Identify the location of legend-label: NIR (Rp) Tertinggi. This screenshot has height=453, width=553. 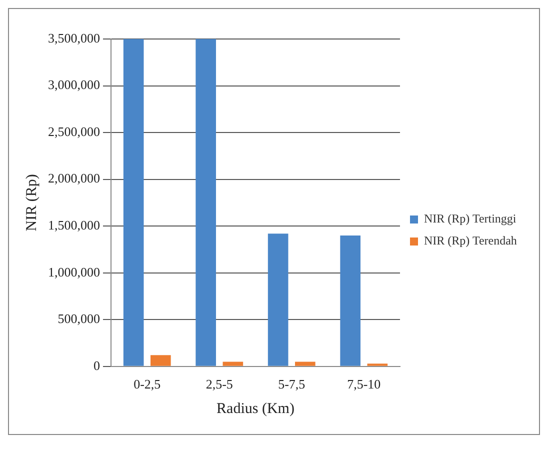
(470, 219).